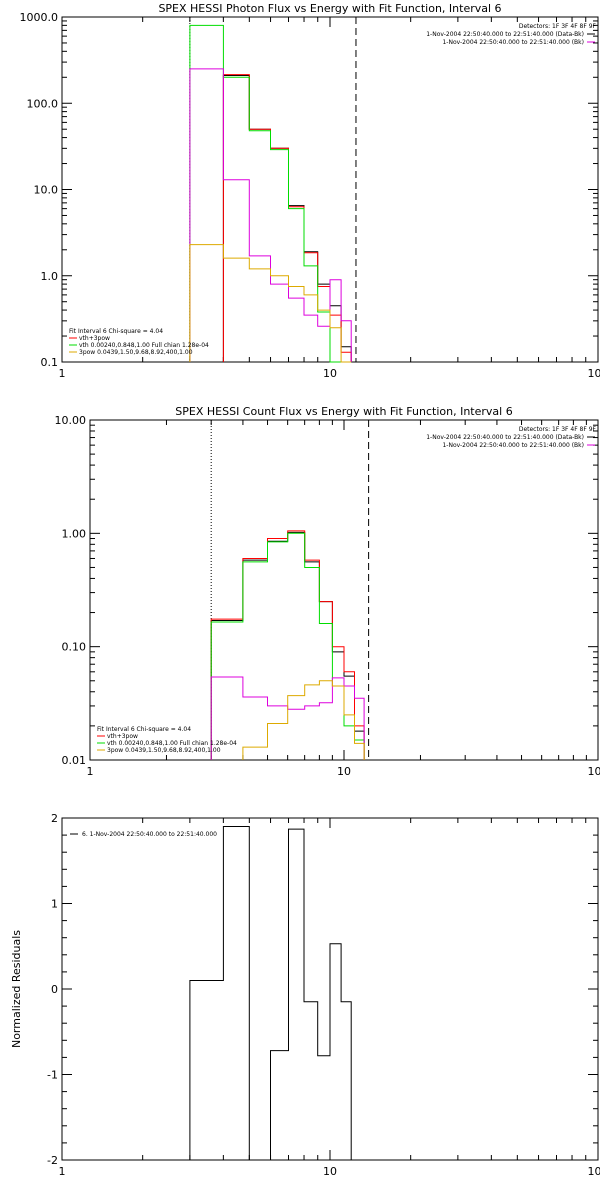 This screenshot has width=600, height=1204. Describe the element at coordinates (71, 420) in the screenshot. I see `y-tick-label: 10.00` at that location.